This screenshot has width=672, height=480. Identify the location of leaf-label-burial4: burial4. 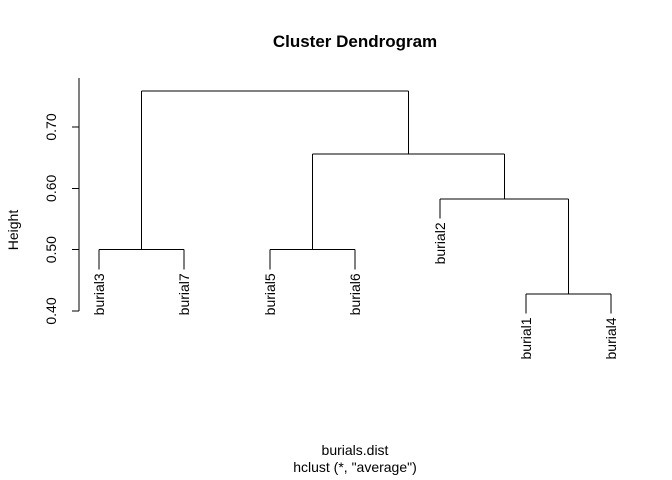
(611, 338).